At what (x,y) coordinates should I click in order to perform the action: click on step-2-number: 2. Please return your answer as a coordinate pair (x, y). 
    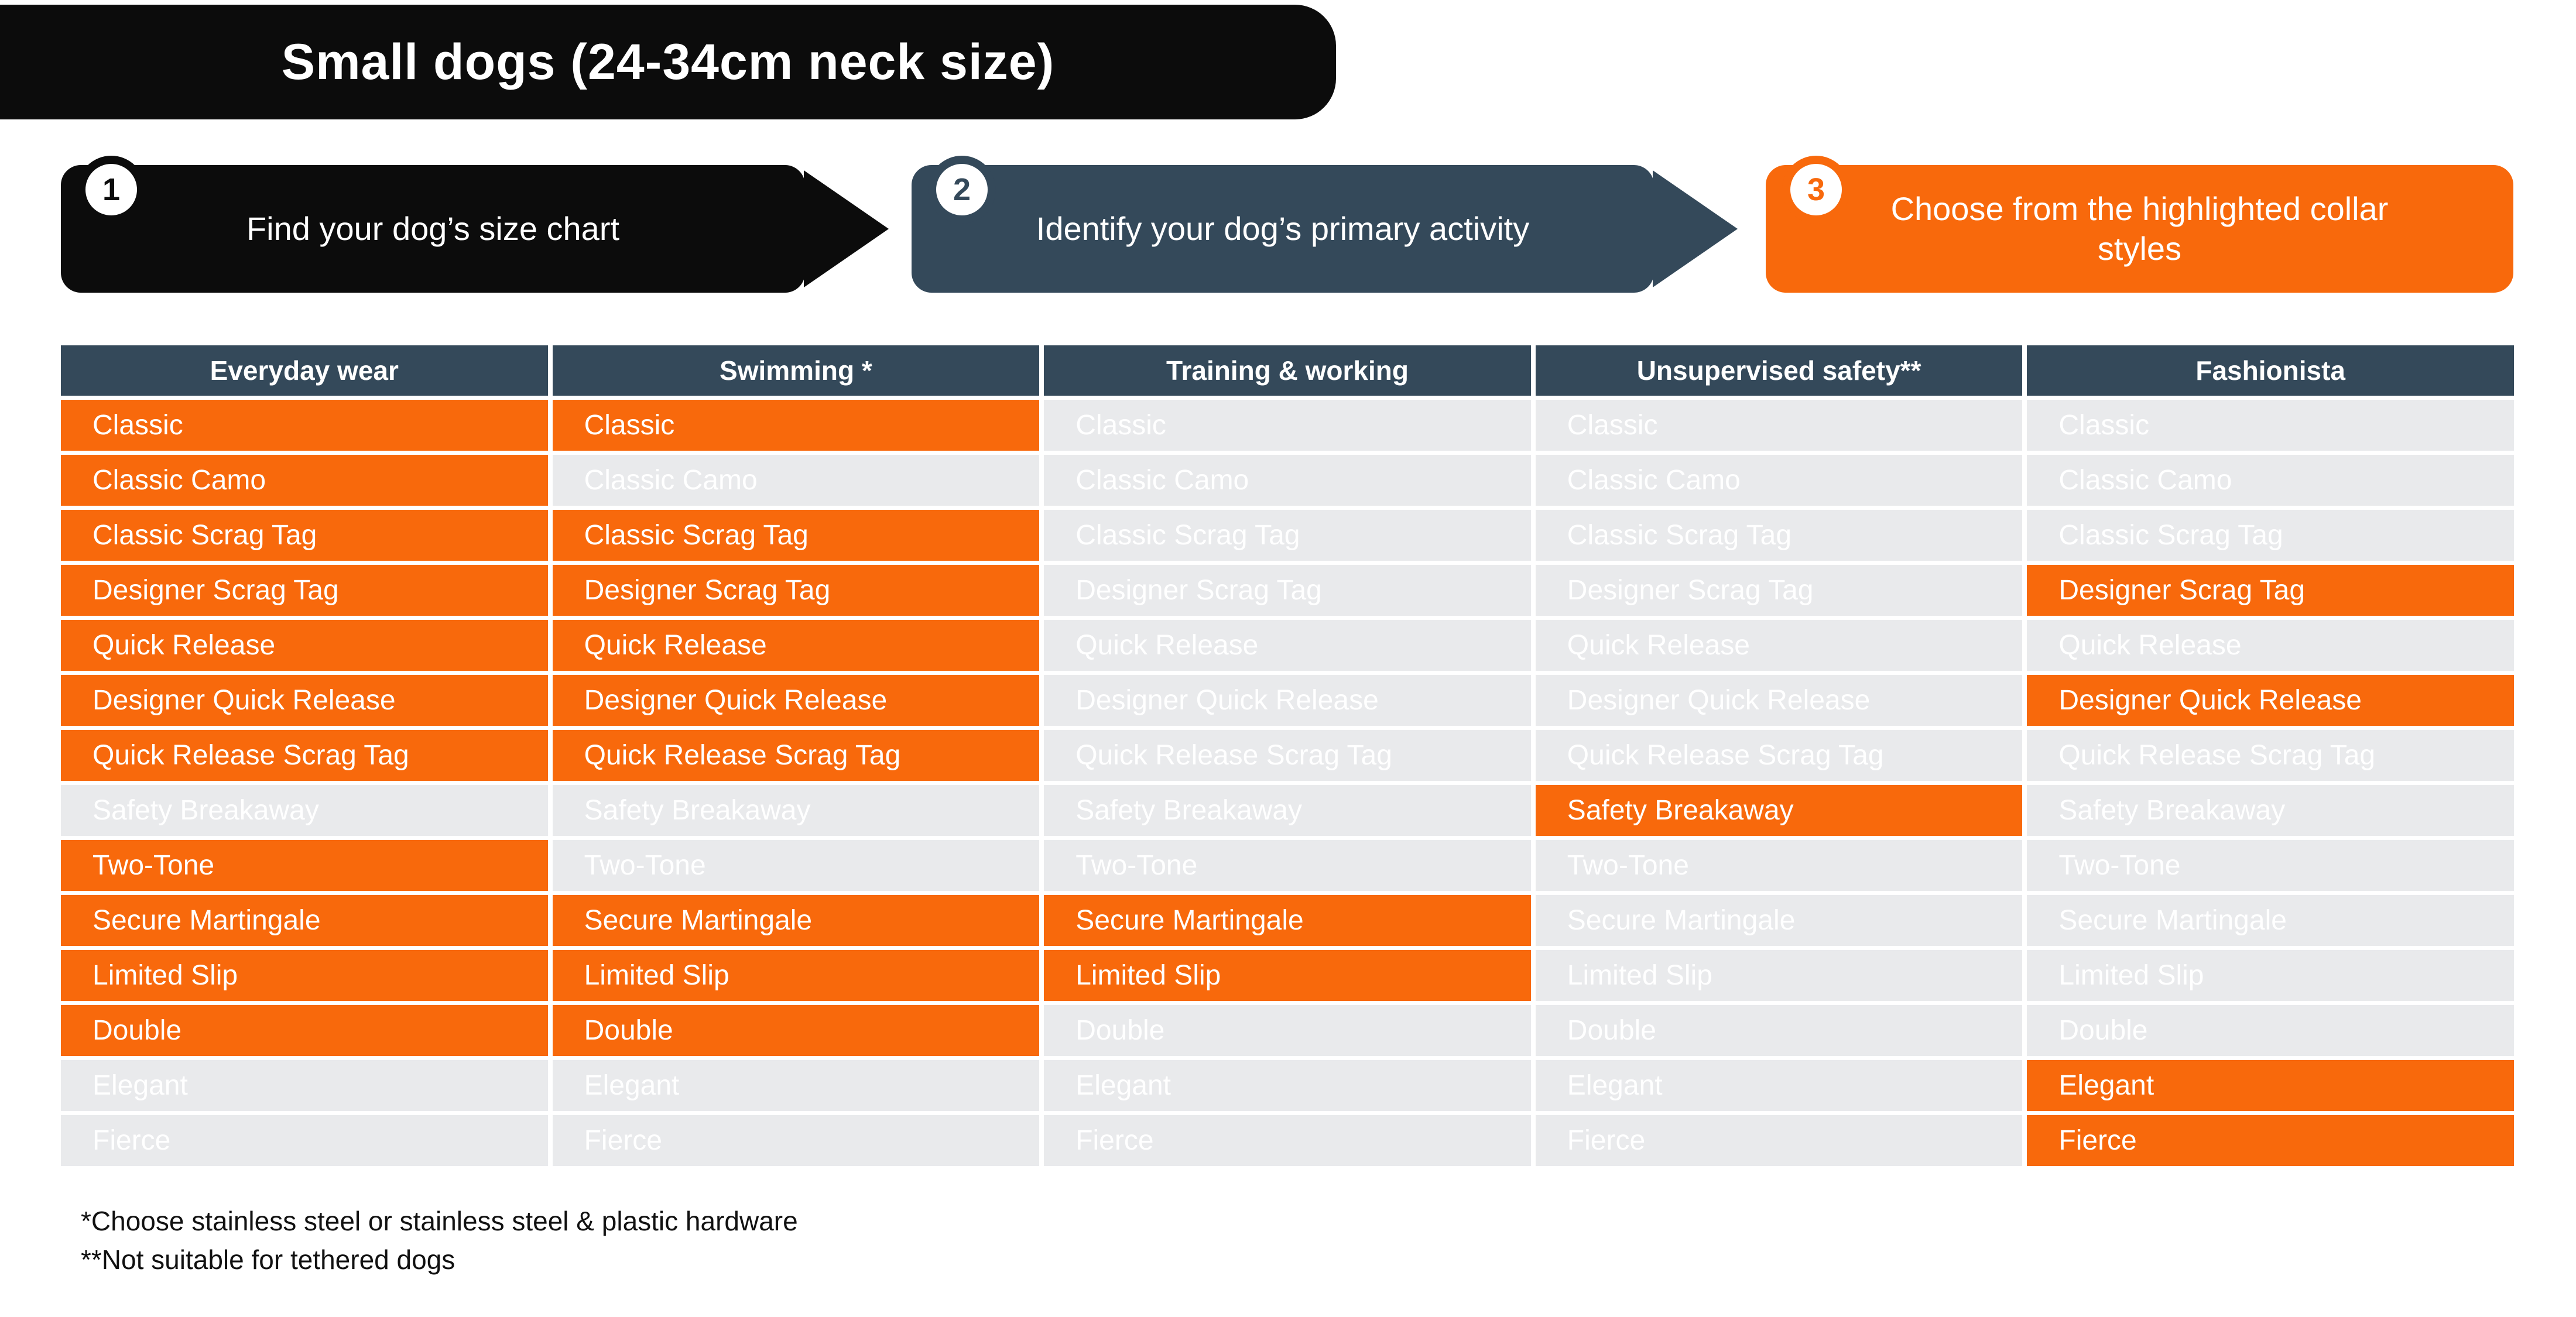
    Looking at the image, I should click on (962, 190).